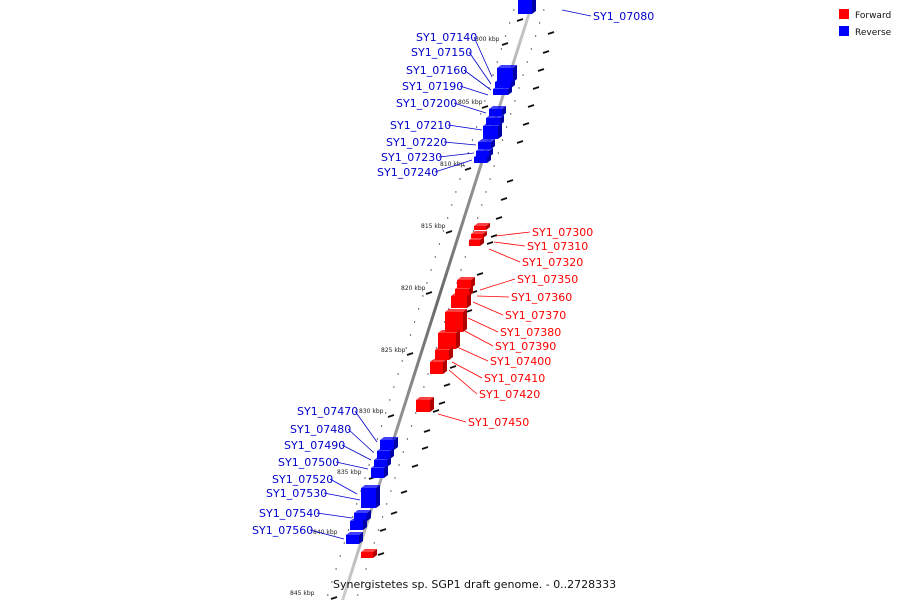 Image resolution: width=900 pixels, height=600 pixels. I want to click on gene-label: SY1_07320, so click(552, 262).